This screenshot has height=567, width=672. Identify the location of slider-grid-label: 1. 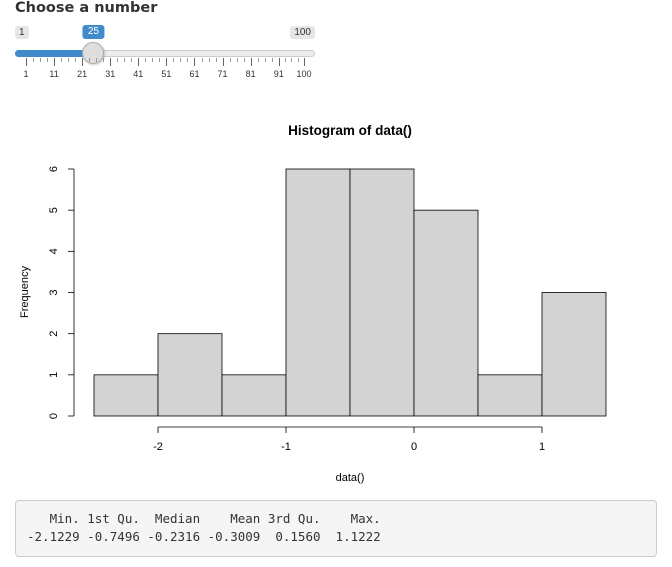
(26, 74).